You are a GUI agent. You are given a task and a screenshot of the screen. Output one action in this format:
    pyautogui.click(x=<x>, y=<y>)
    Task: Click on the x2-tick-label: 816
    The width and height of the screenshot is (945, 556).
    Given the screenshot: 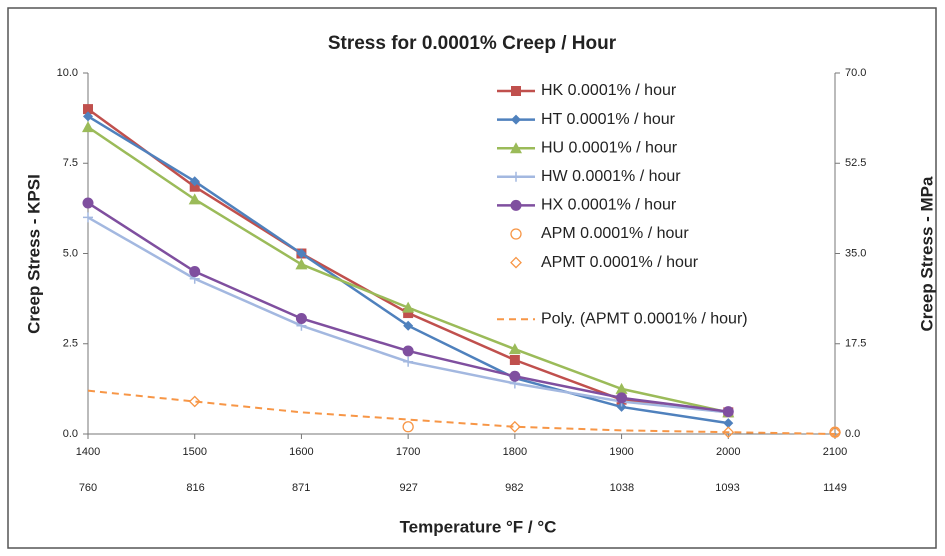 What is the action you would take?
    pyautogui.click(x=195, y=488)
    